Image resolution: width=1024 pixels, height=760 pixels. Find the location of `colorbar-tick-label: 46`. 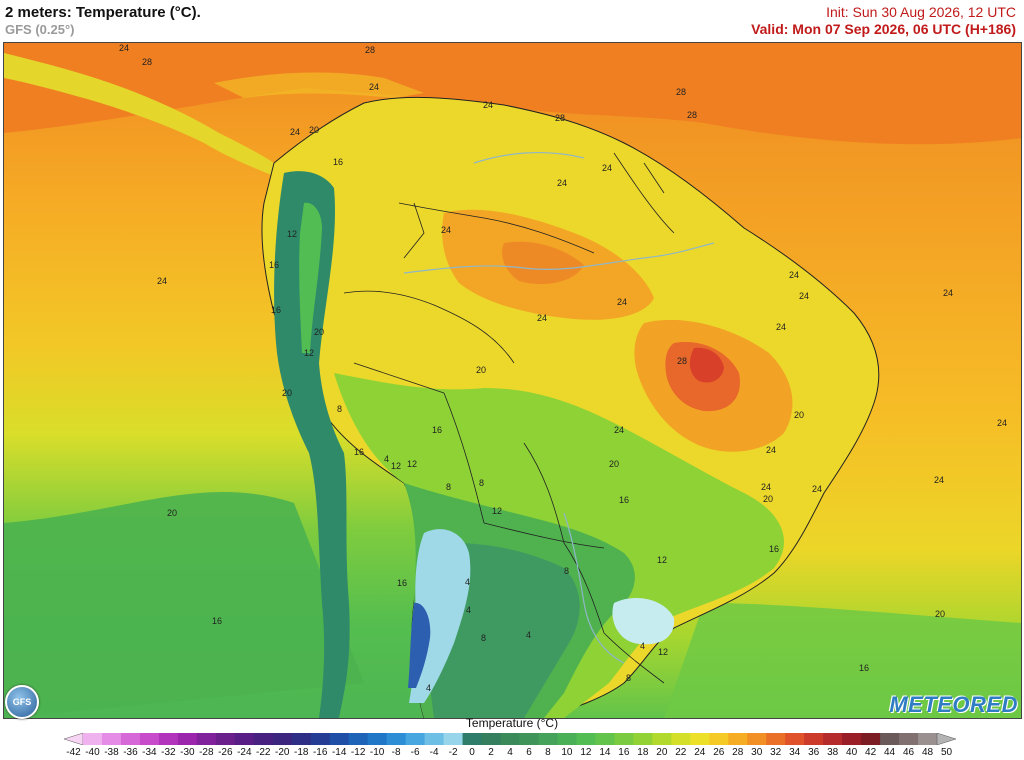

colorbar-tick-label: 46 is located at coordinates (908, 752).